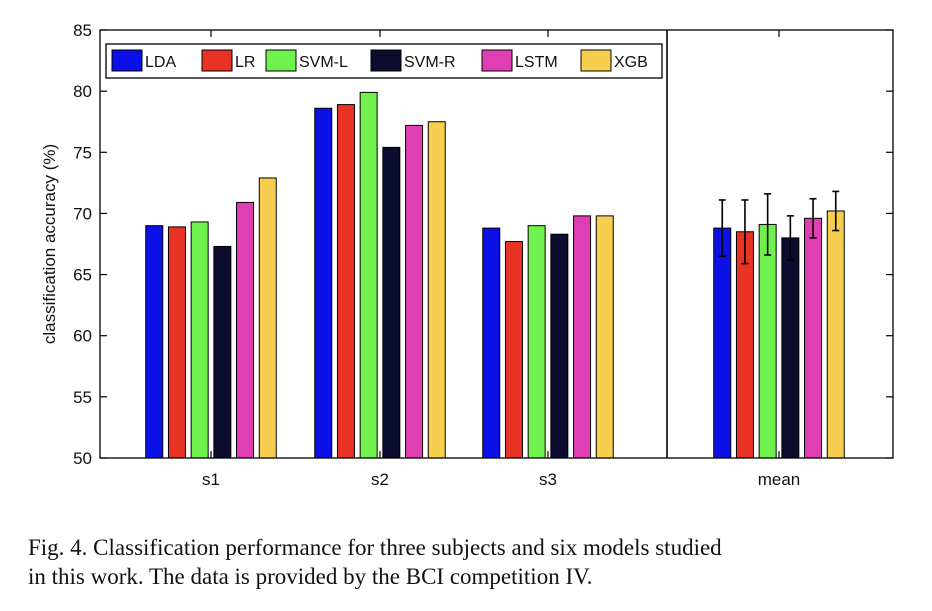  Describe the element at coordinates (154, 342) in the screenshot. I see `bar-lda-s1` at that location.